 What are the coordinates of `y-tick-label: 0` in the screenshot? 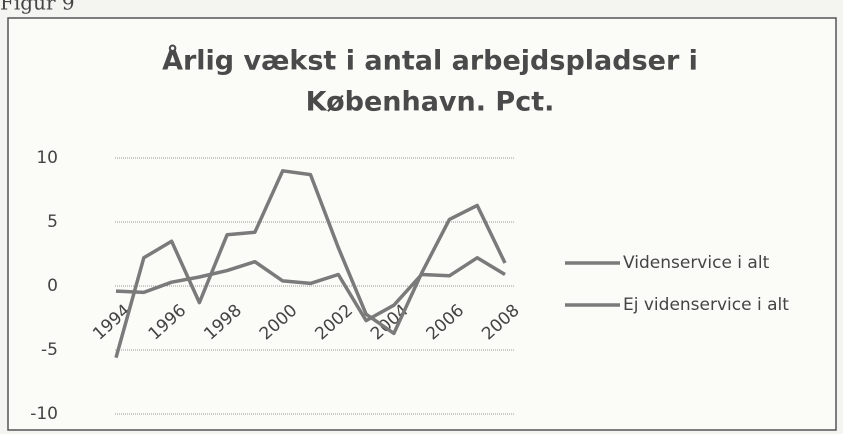 It's located at (52, 286).